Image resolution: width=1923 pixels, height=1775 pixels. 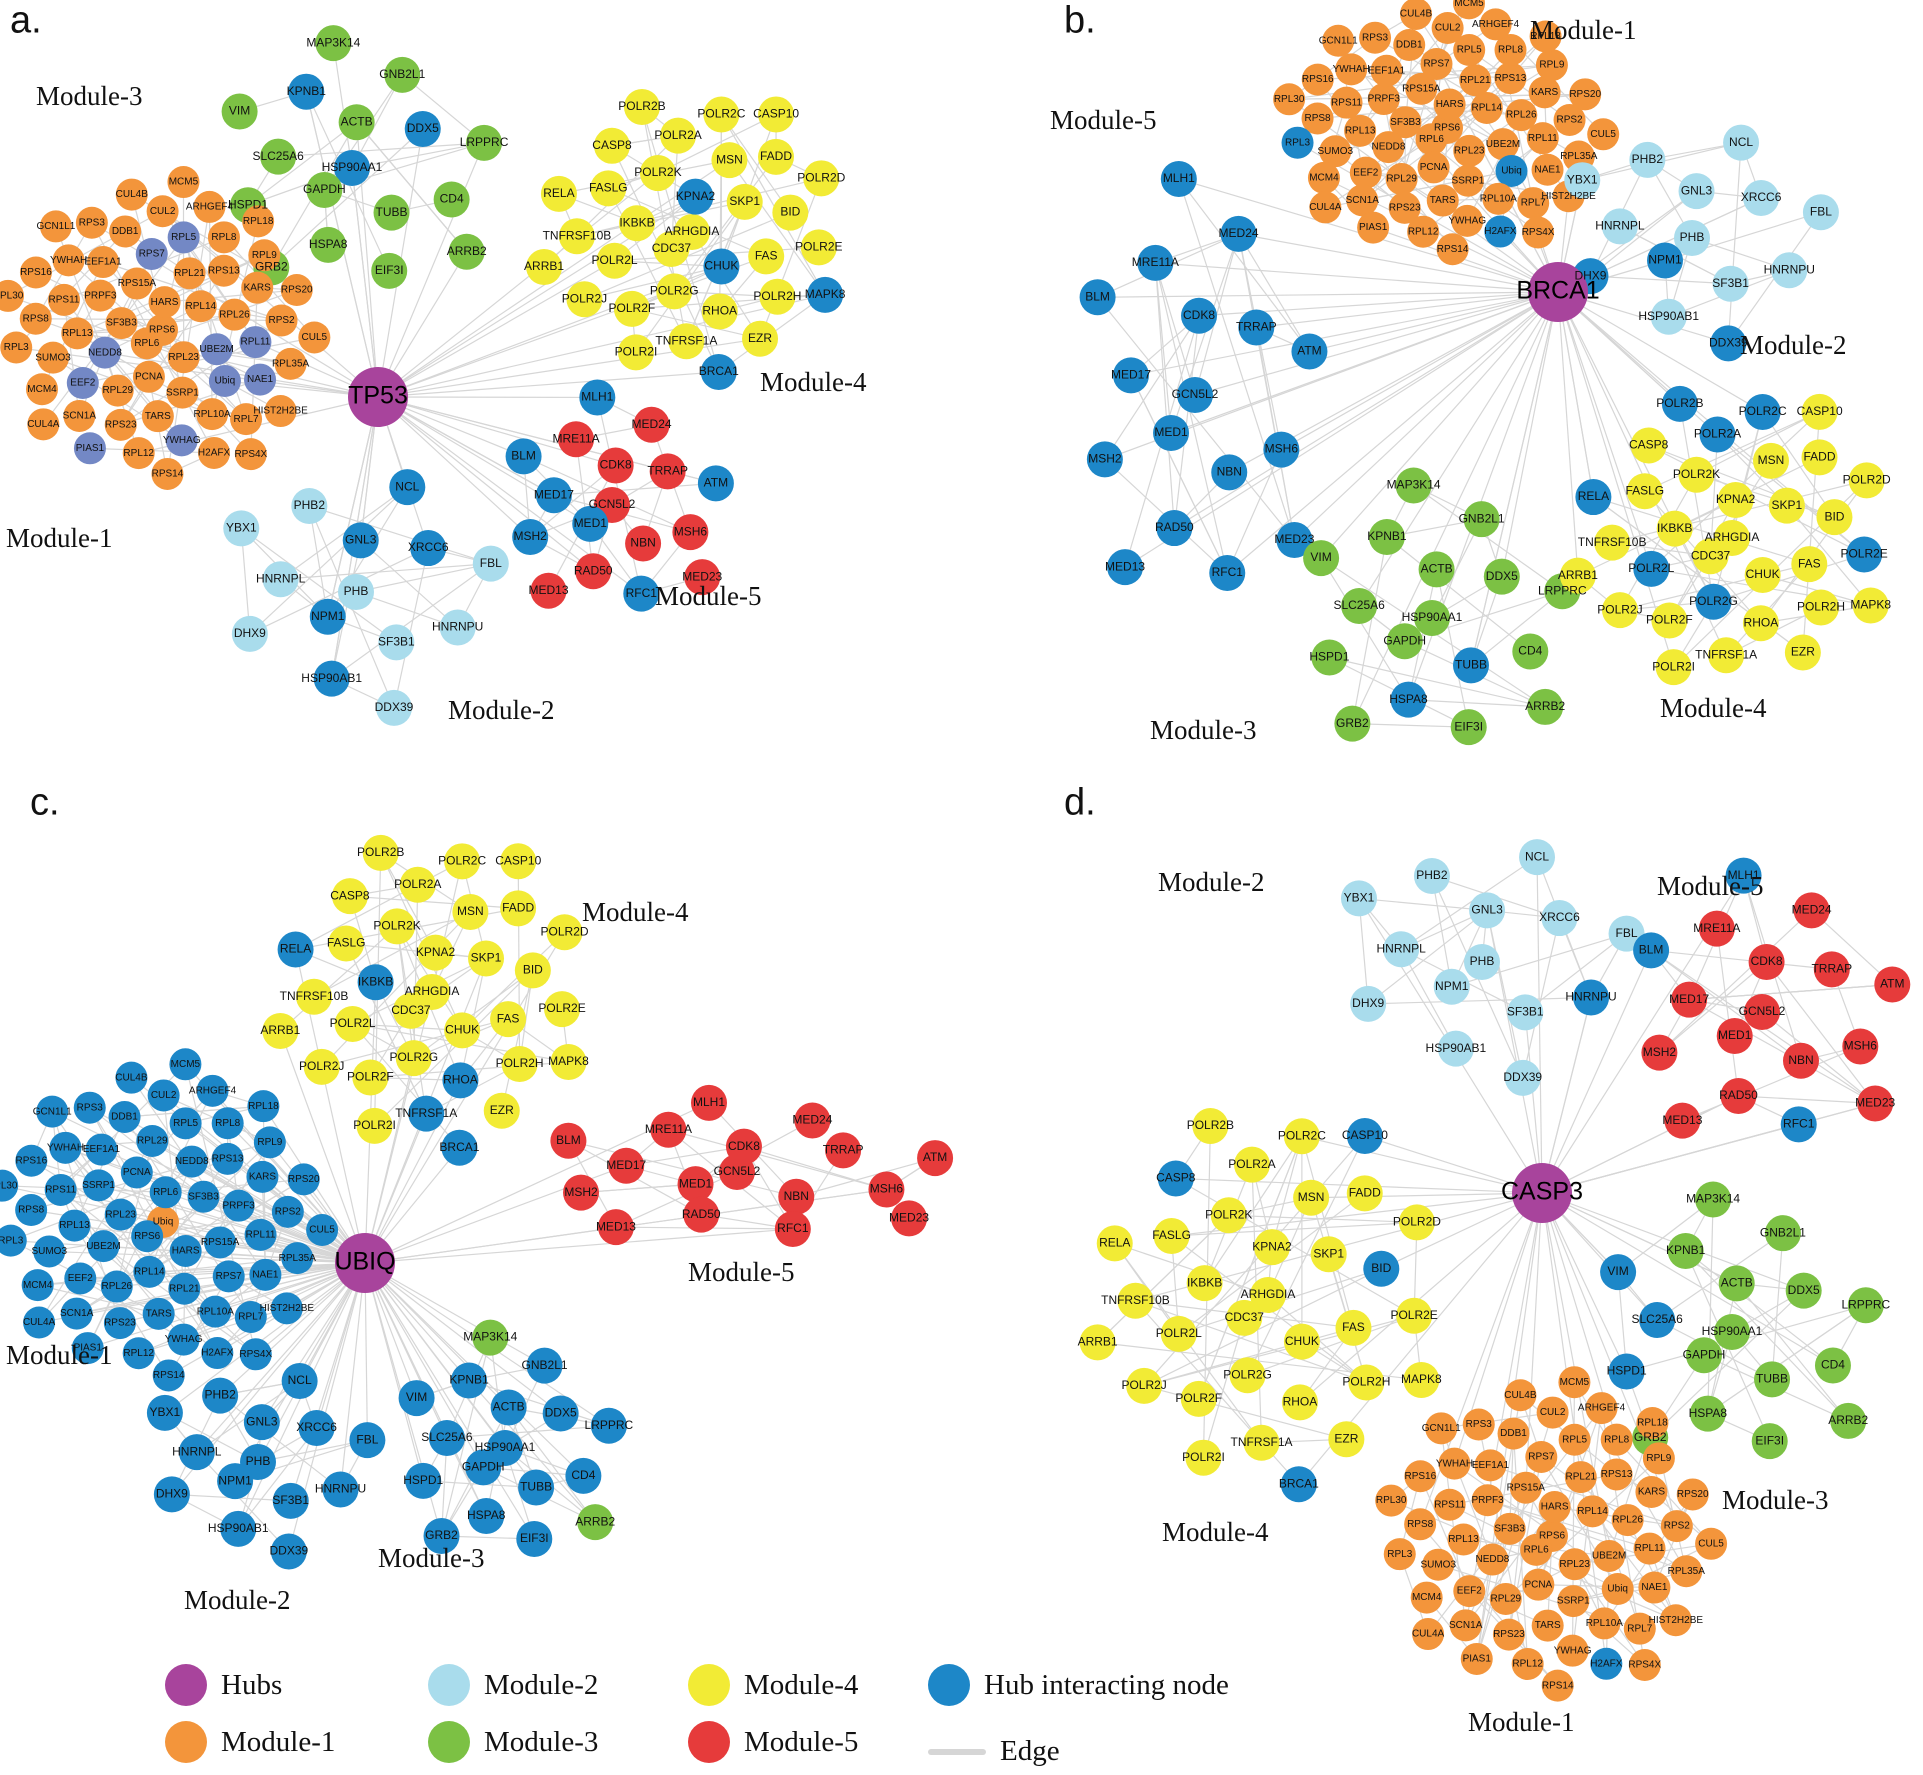 What do you see at coordinates (1323, 177) in the screenshot?
I see `node-MCM4` at bounding box center [1323, 177].